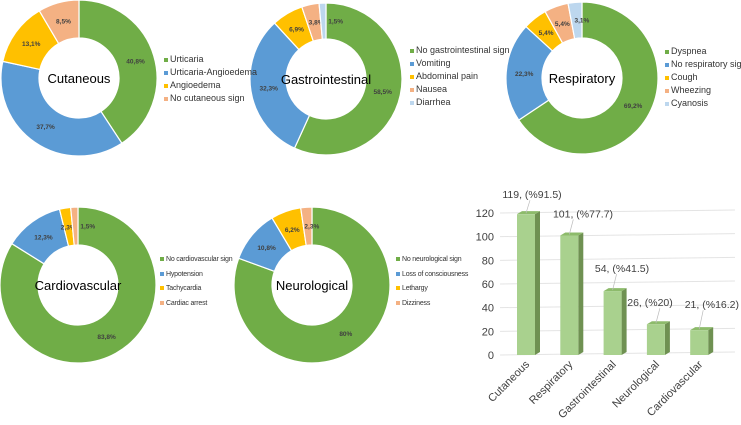 The height and width of the screenshot is (425, 741). What do you see at coordinates (463, 50) in the screenshot?
I see `legend-label: No gastrointestinal sign` at bounding box center [463, 50].